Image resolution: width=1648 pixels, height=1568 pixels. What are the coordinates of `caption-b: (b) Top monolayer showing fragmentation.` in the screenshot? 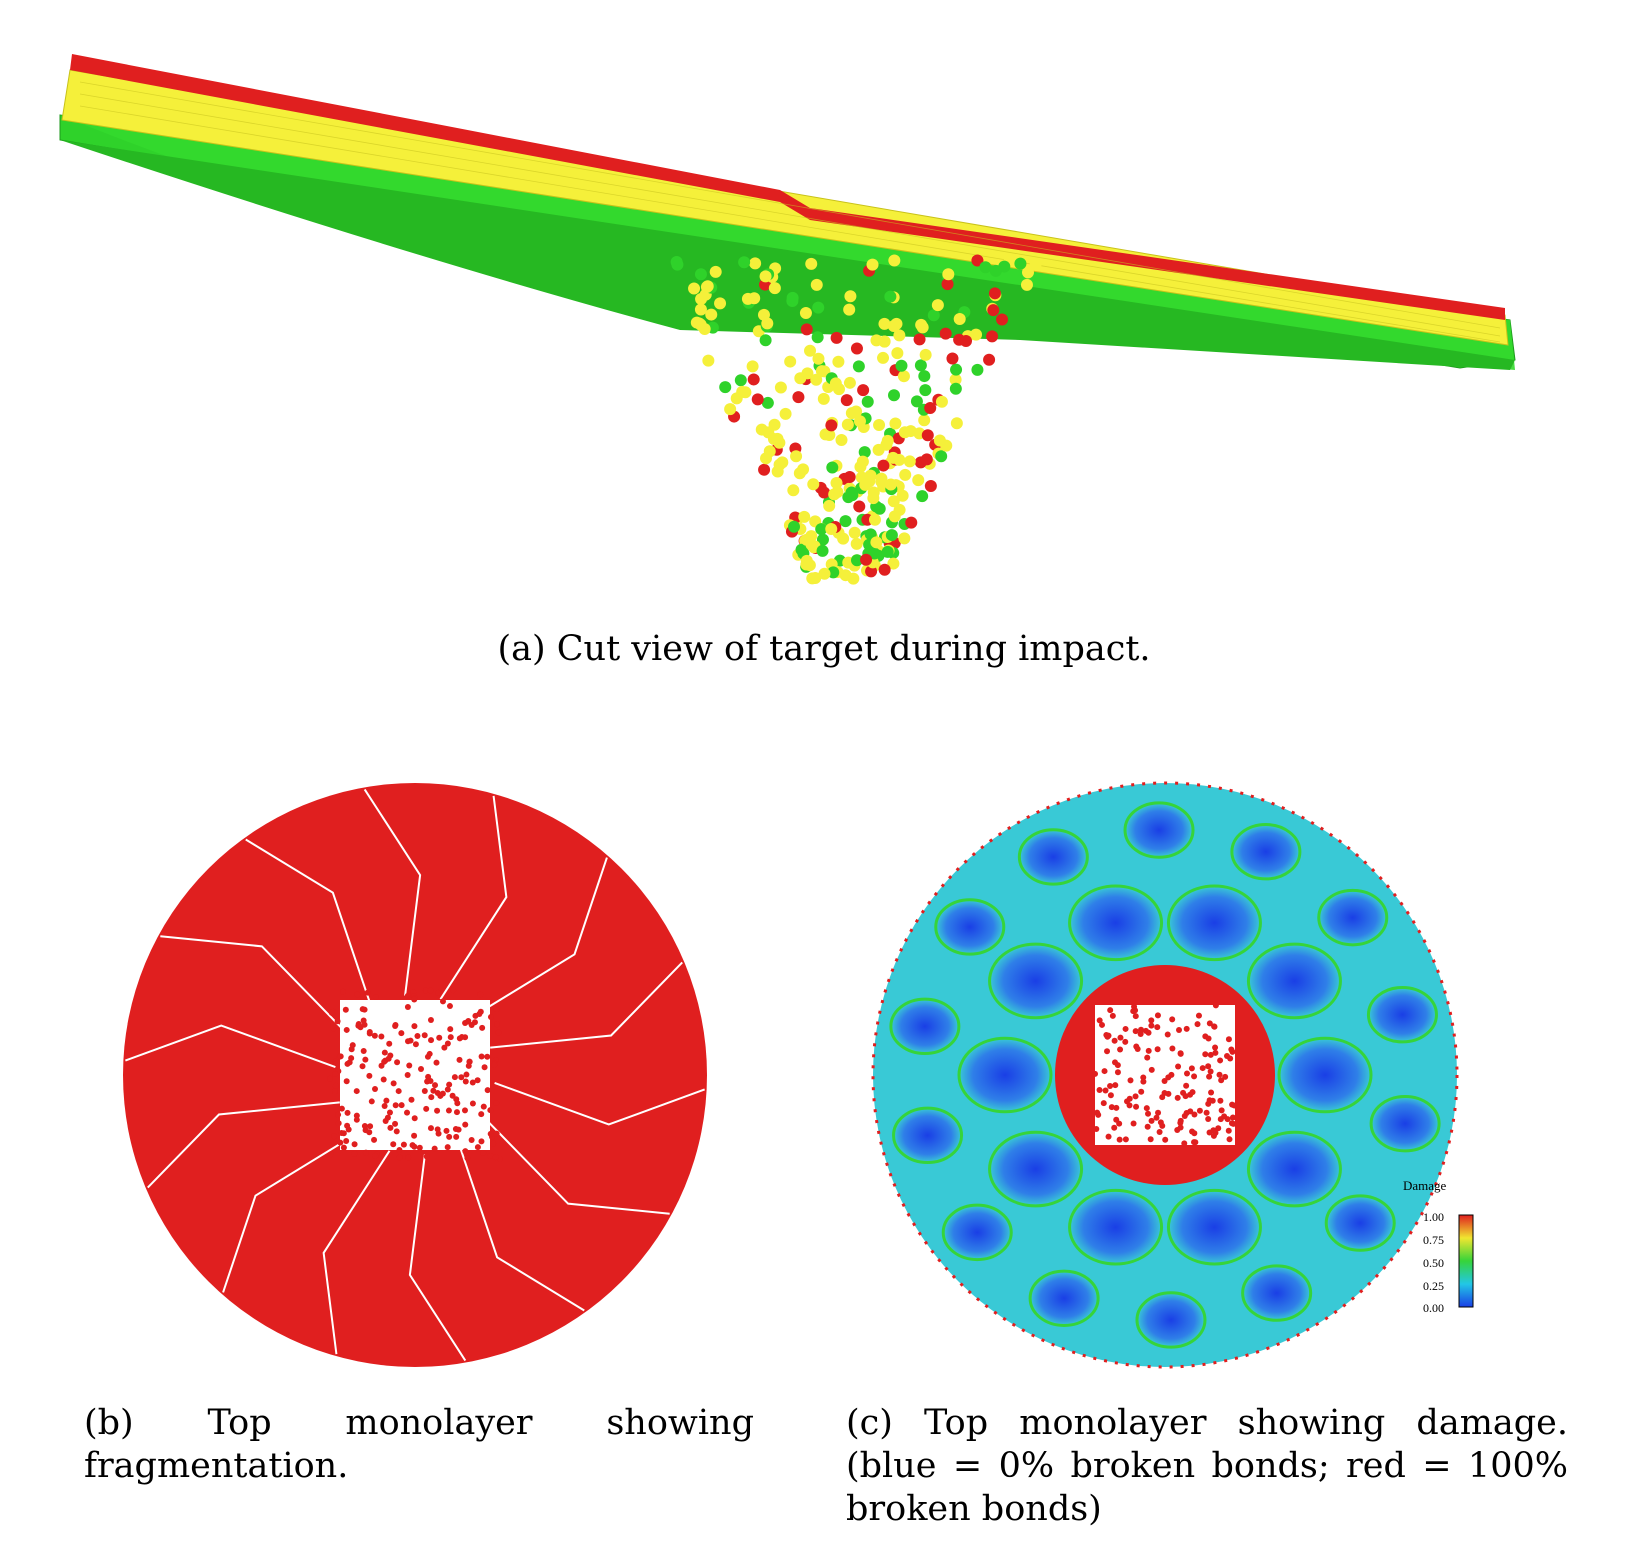 It's located at (419, 1444).